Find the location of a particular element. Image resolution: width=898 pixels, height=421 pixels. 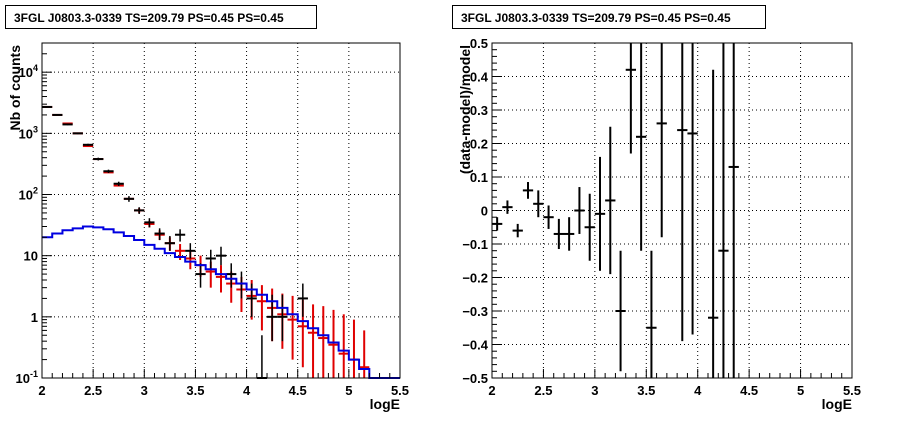

right-y-tick-label: −0.3 is located at coordinates (475, 311).